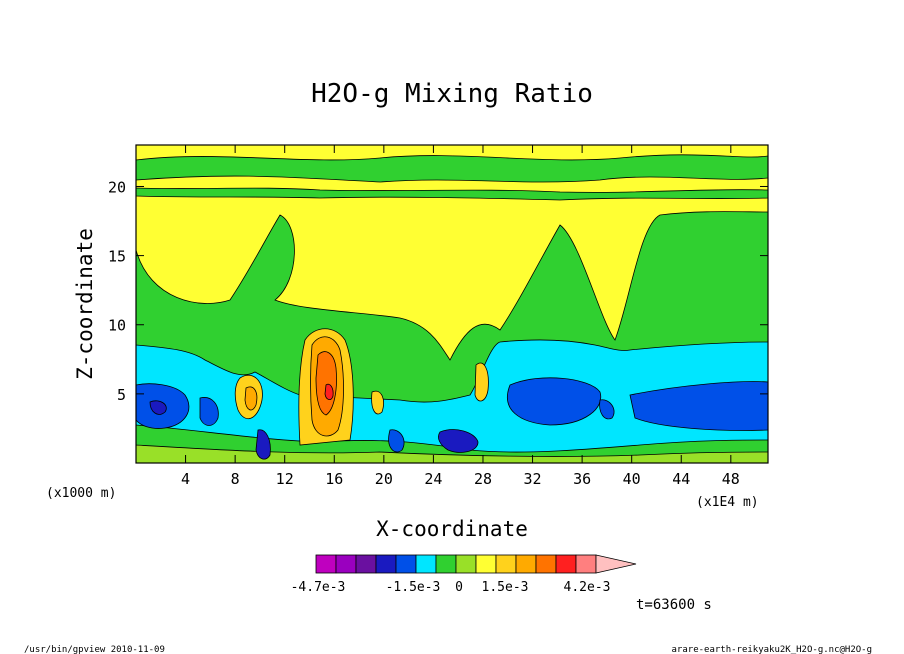 The image size is (904, 654). What do you see at coordinates (731, 479) in the screenshot?
I see `x-tick-label: 48` at bounding box center [731, 479].